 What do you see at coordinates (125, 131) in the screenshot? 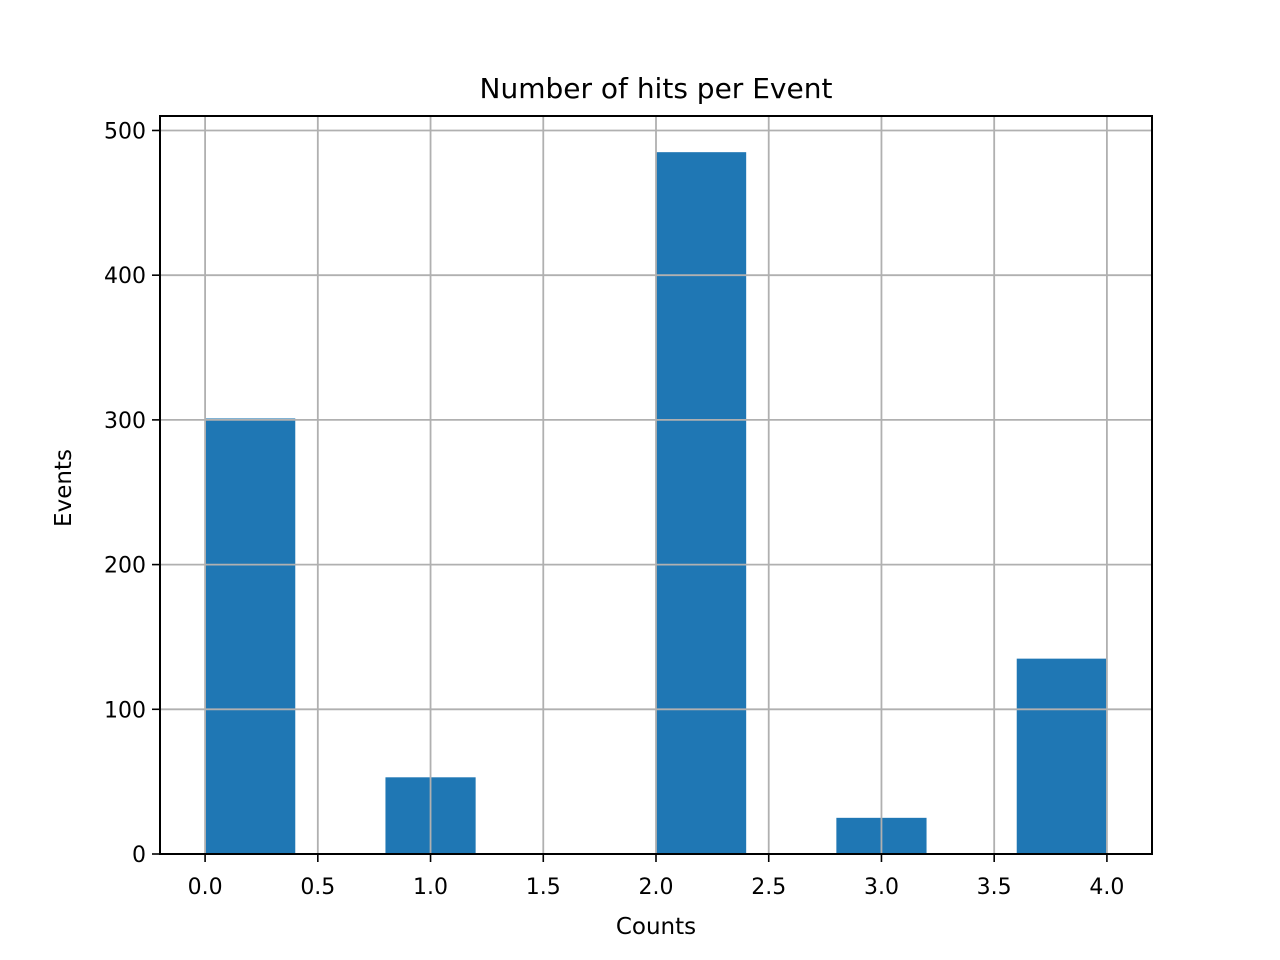
I see `y-tick-label: 500` at bounding box center [125, 131].